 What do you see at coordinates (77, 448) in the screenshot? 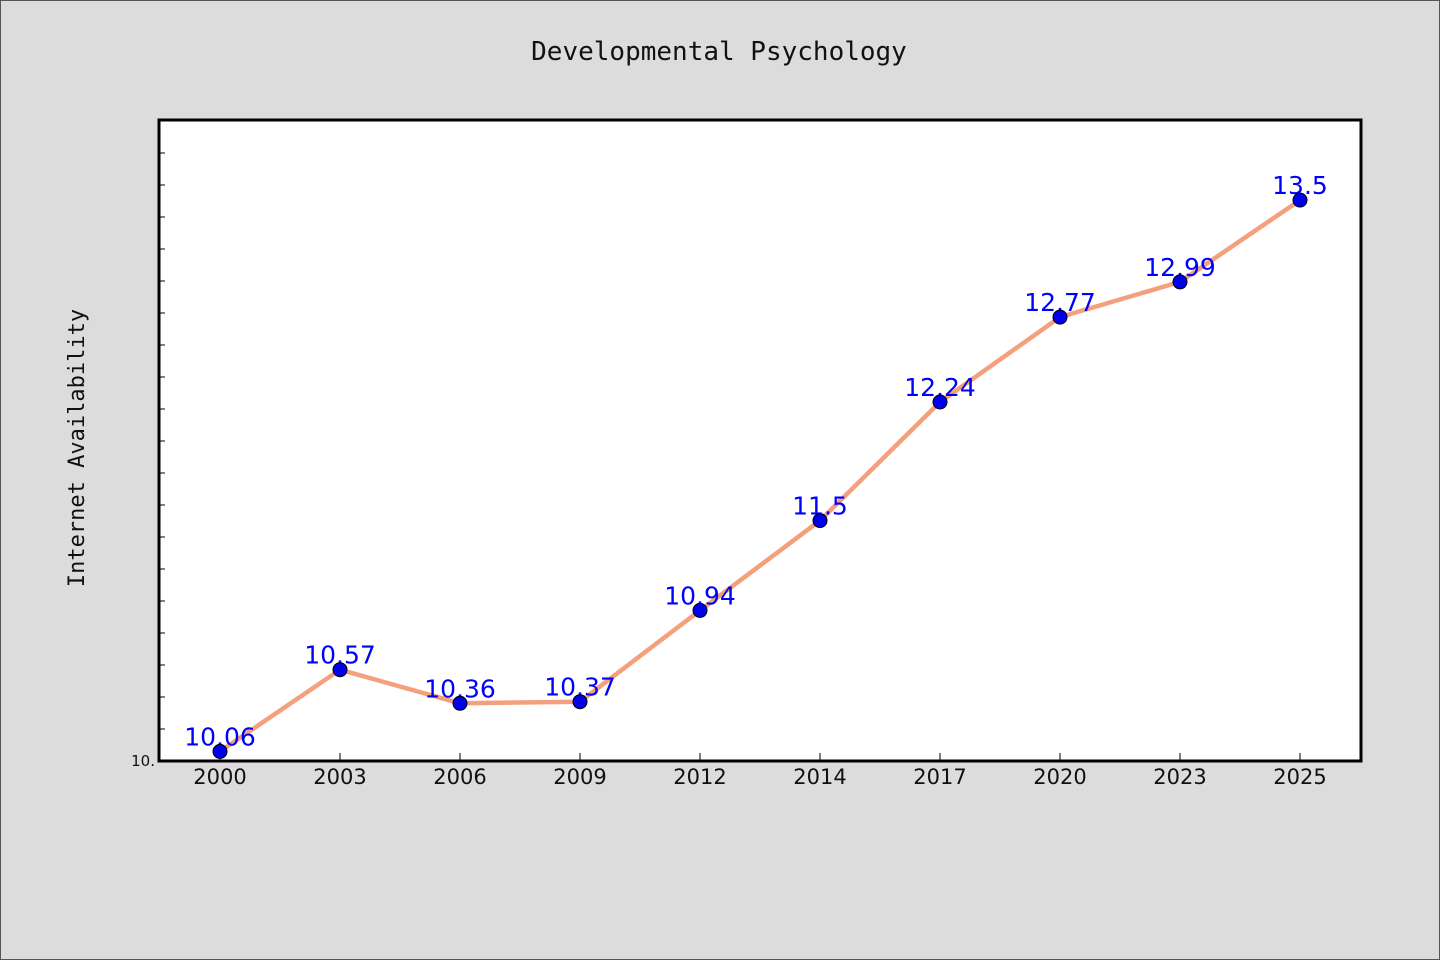
I see `y-axis-label: Internet Availability` at bounding box center [77, 448].